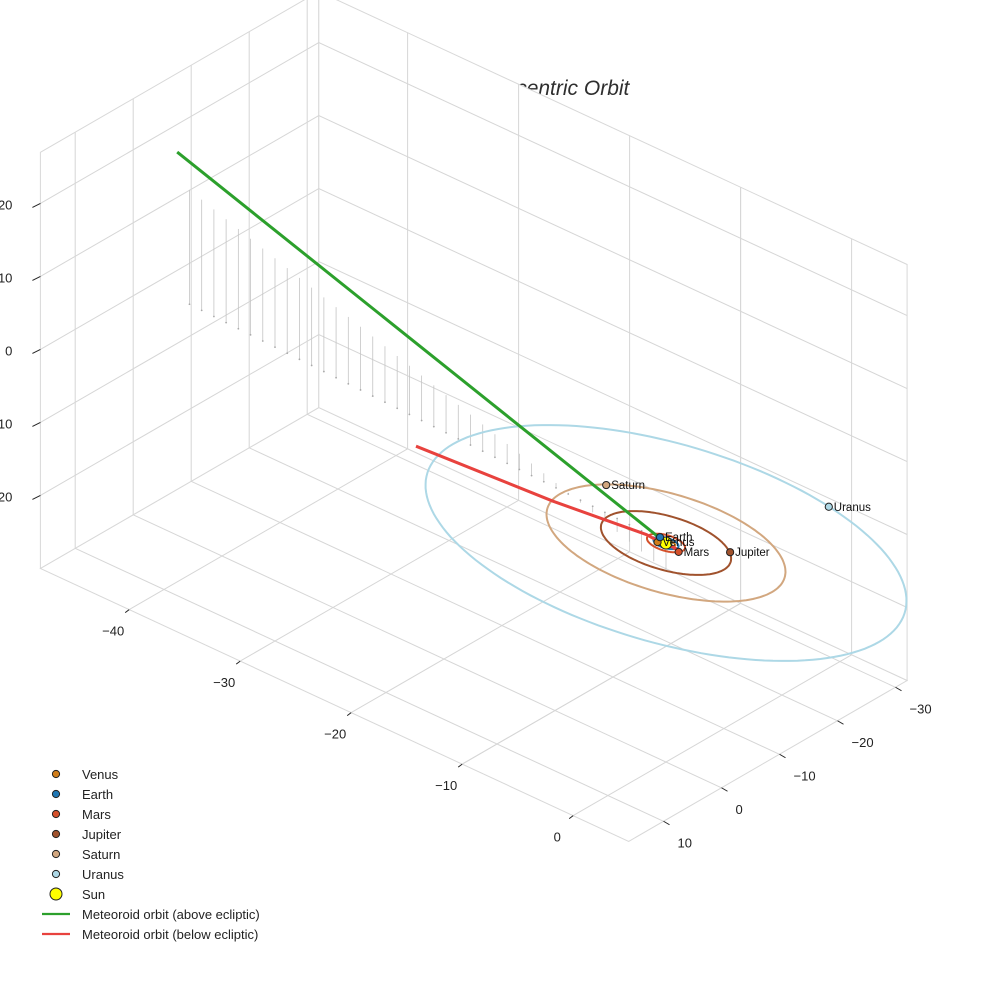 The width and height of the screenshot is (984, 984). I want to click on legend-label: Meteoroid orbit (above ecliptic), so click(171, 914).